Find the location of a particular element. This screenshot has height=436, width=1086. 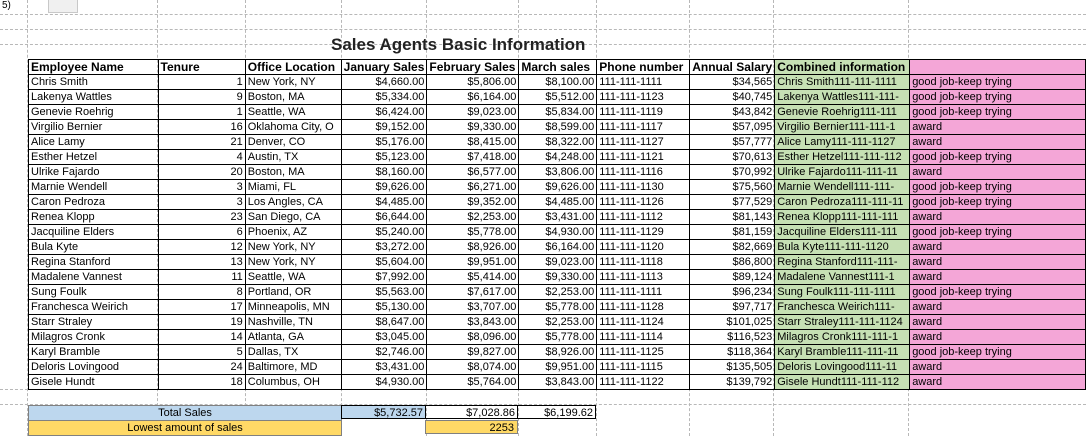

total-january-sales: $5,732.57 is located at coordinates (383, 412).